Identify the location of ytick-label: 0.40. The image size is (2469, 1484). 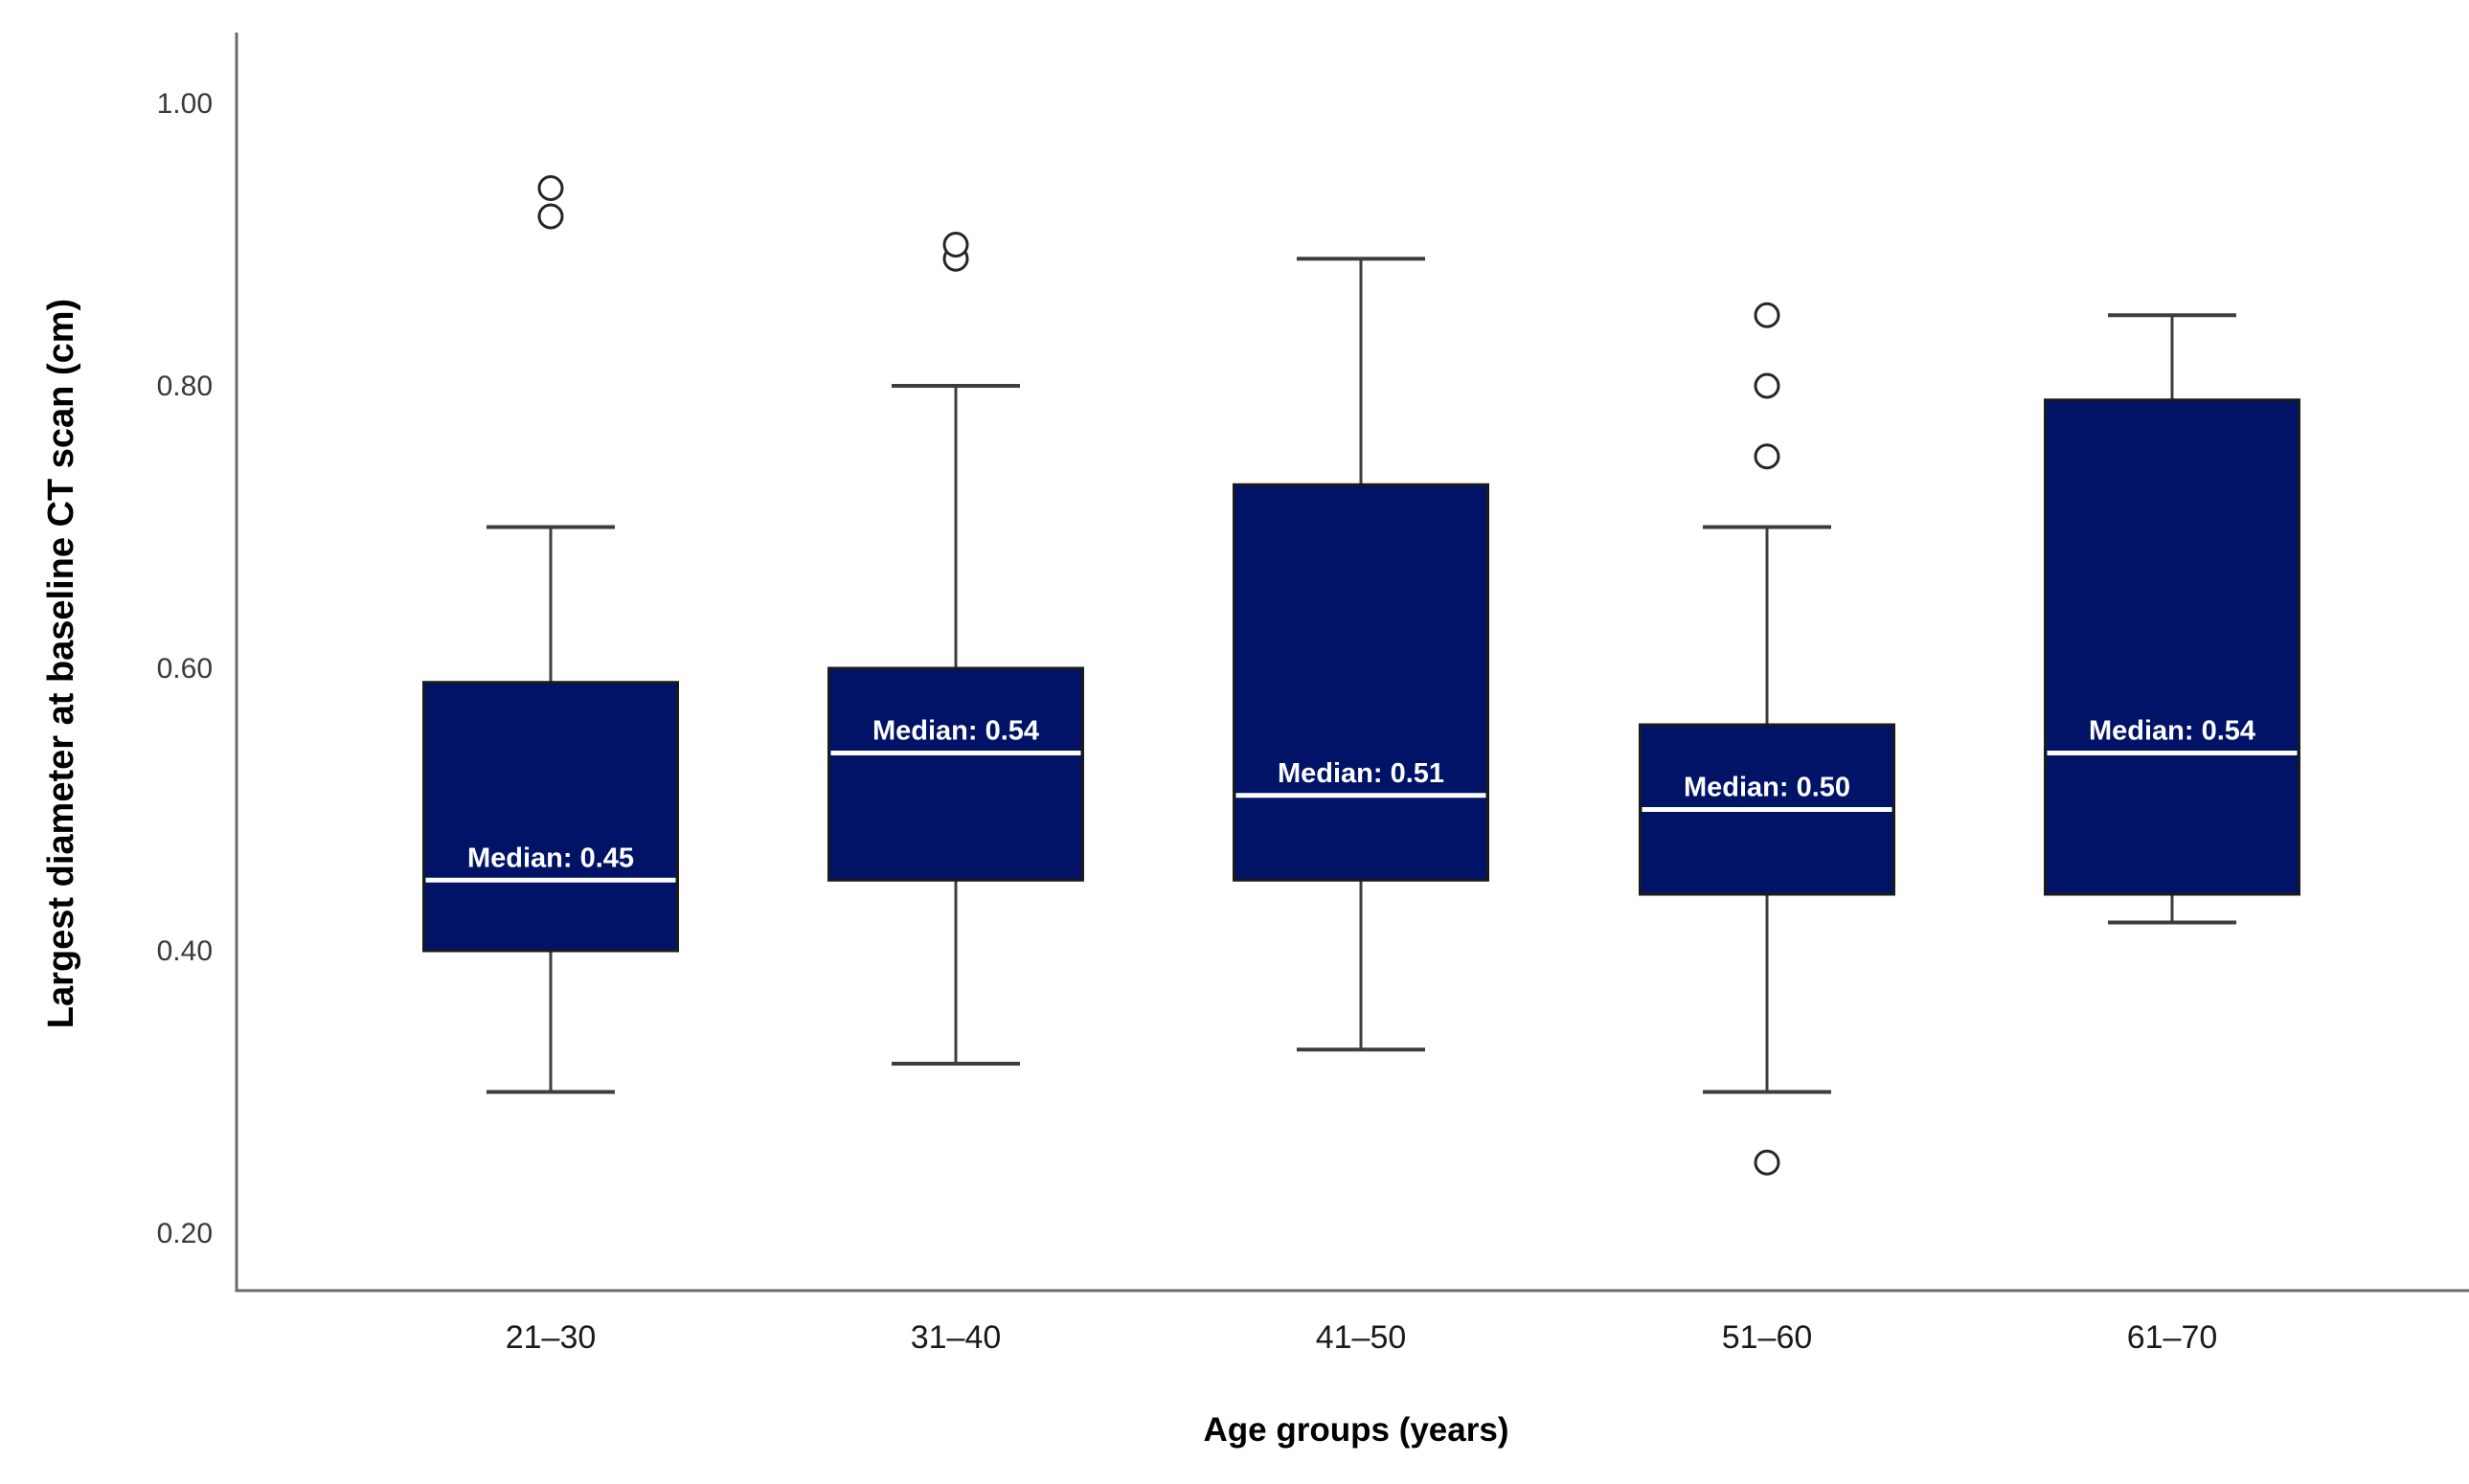
(185, 951).